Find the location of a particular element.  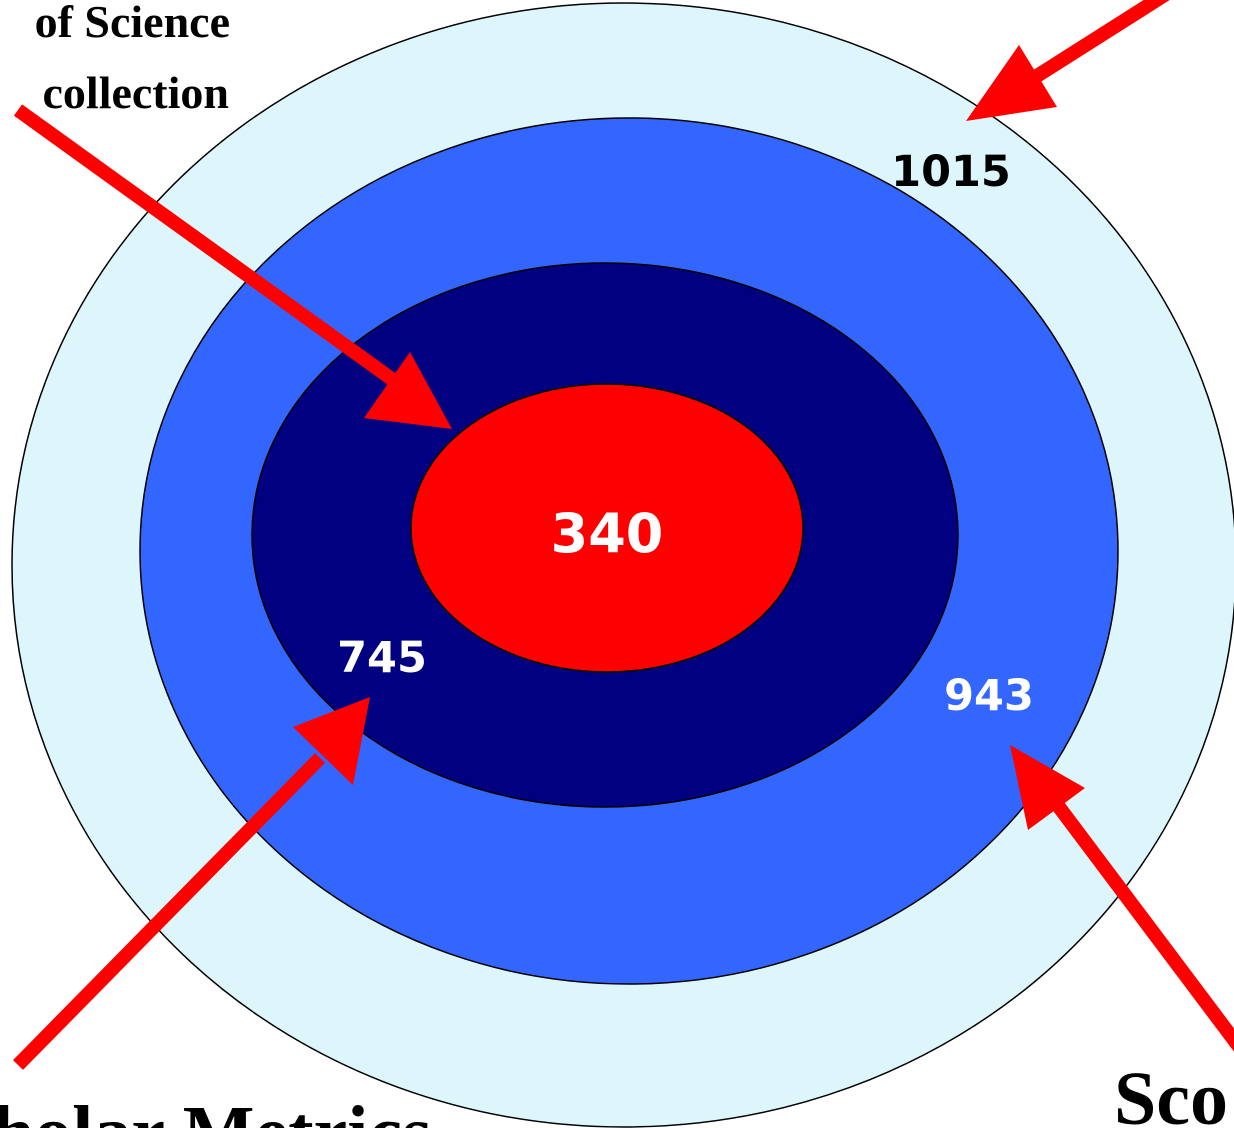

label-bottom-left: holar Metrics is located at coordinates (216, 1109).